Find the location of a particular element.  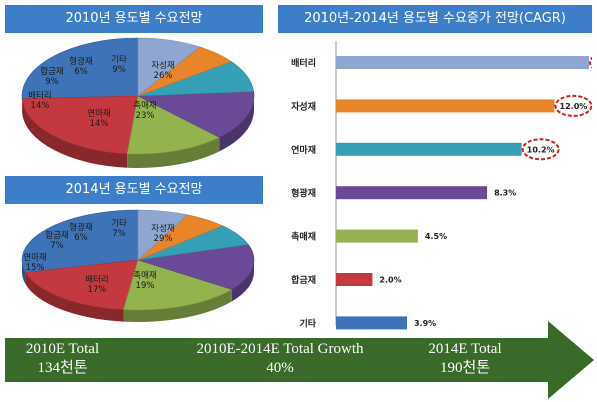

pie2014-slice-value: 15% is located at coordinates (35, 268).